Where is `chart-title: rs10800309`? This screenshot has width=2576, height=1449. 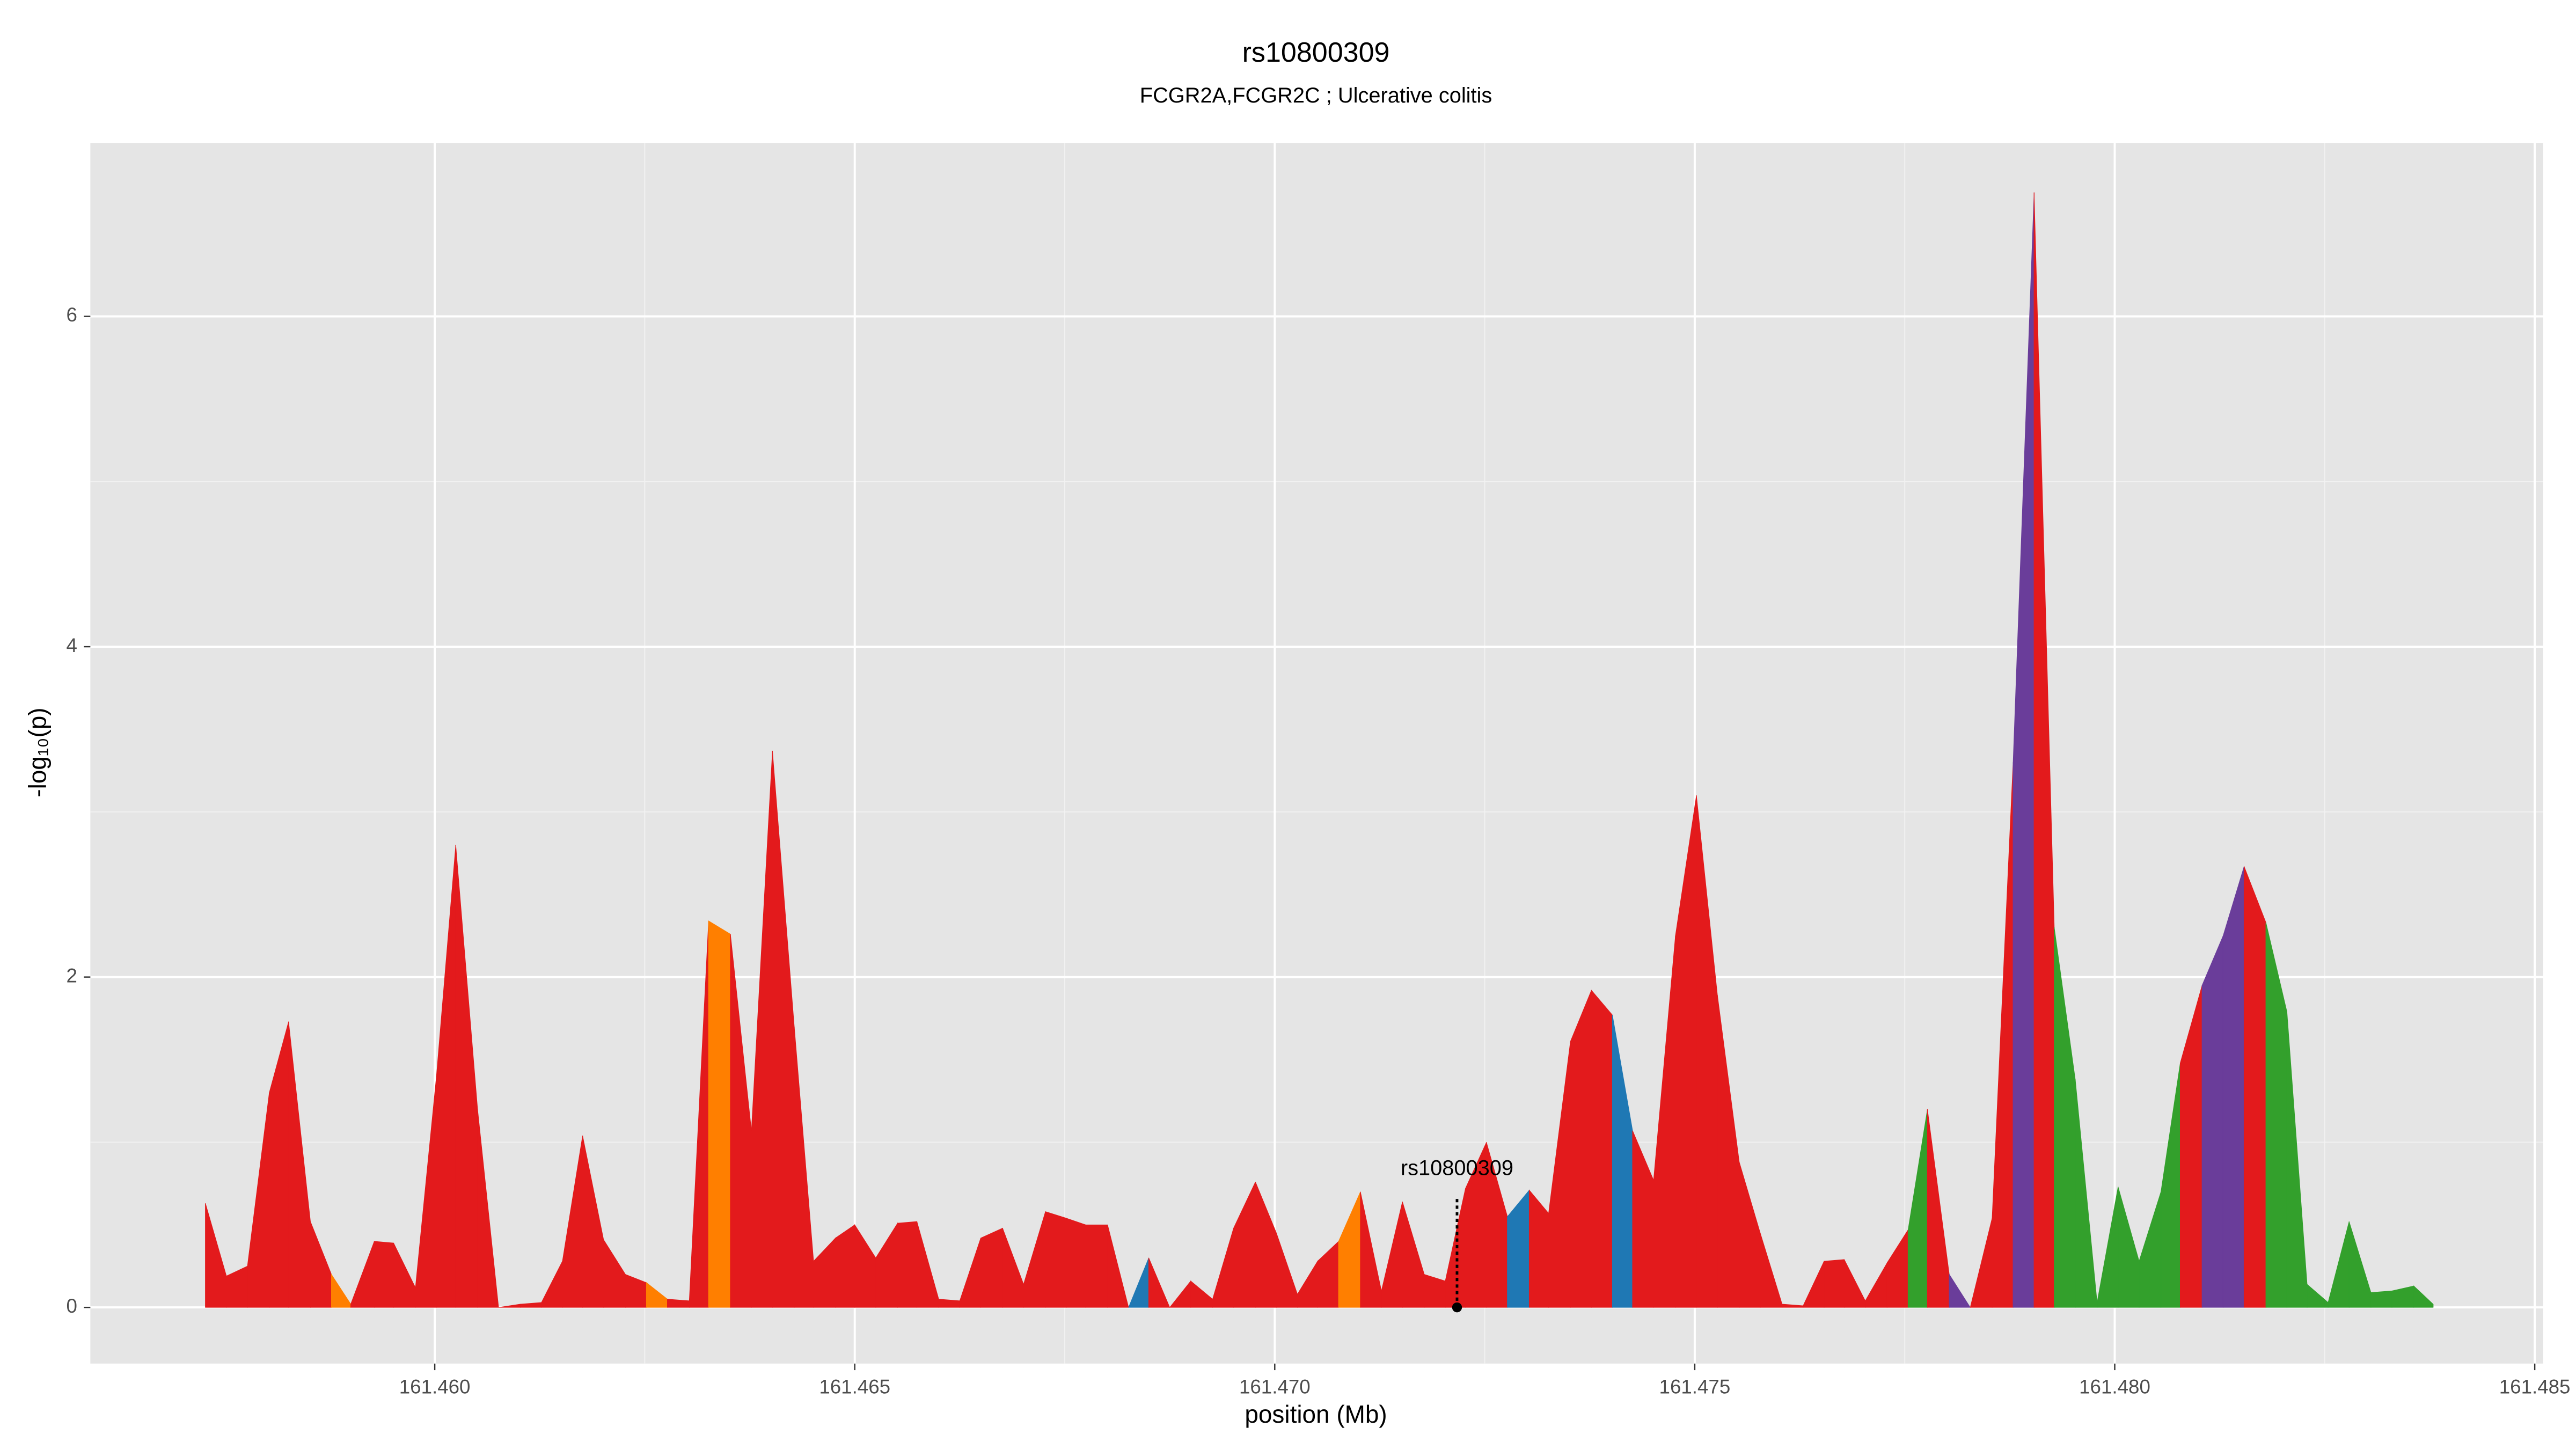
chart-title: rs10800309 is located at coordinates (1316, 52).